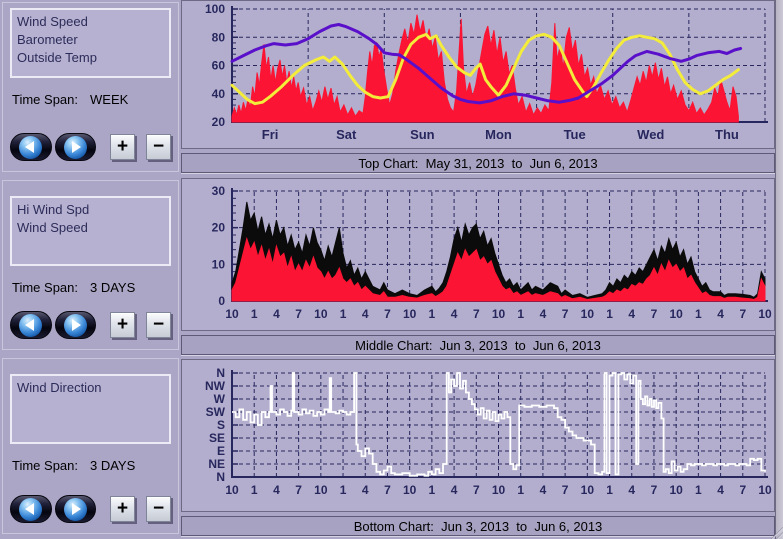  What do you see at coordinates (109, 99) in the screenshot?
I see `time-span-value: WEEK` at bounding box center [109, 99].